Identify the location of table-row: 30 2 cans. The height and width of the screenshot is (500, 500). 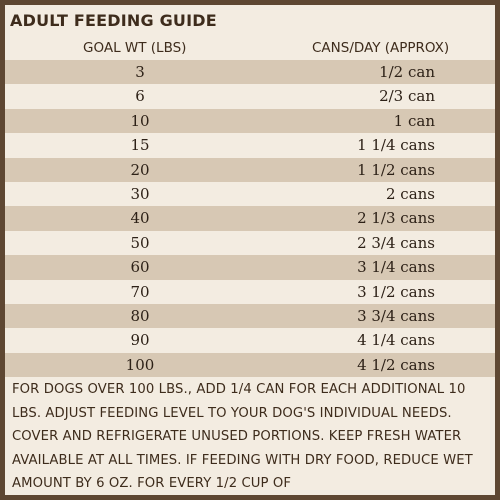
(250, 194).